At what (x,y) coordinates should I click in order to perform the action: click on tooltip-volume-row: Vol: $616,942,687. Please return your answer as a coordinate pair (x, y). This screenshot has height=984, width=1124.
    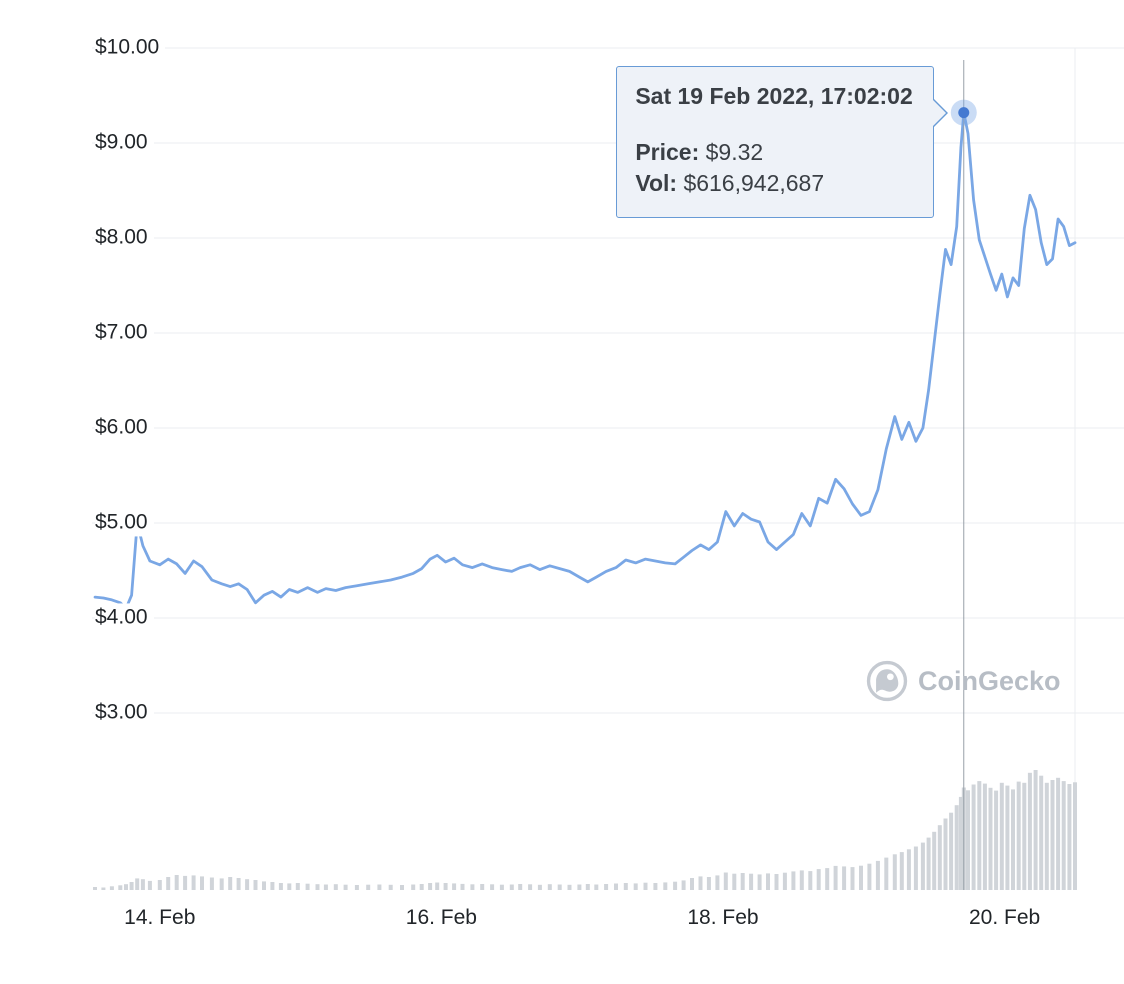
    Looking at the image, I should click on (773, 183).